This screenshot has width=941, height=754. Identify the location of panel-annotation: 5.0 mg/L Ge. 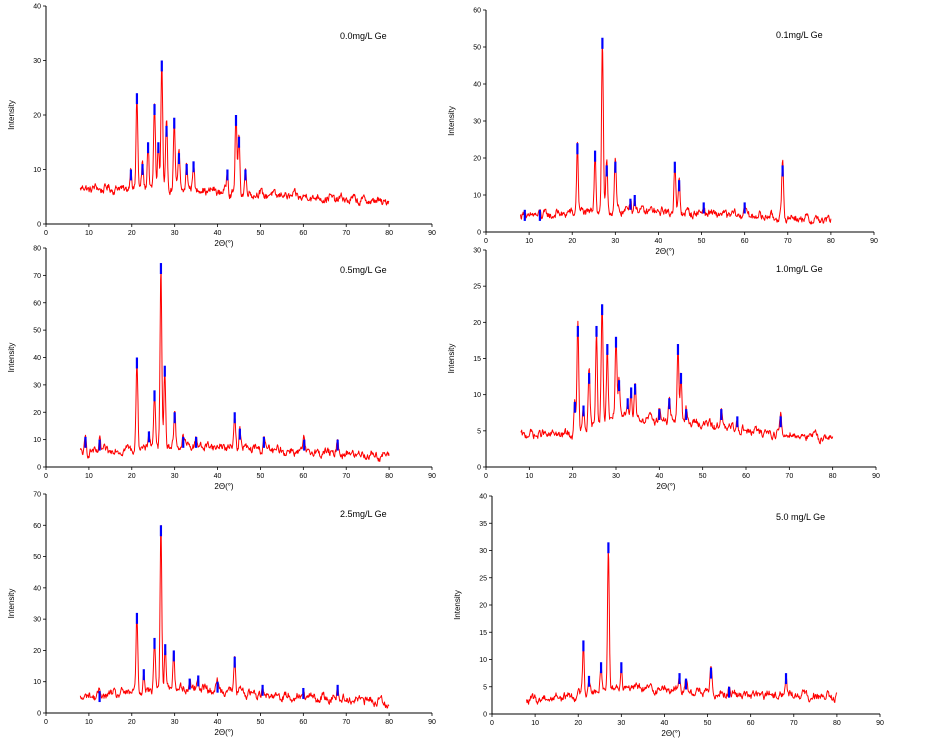
(800, 517).